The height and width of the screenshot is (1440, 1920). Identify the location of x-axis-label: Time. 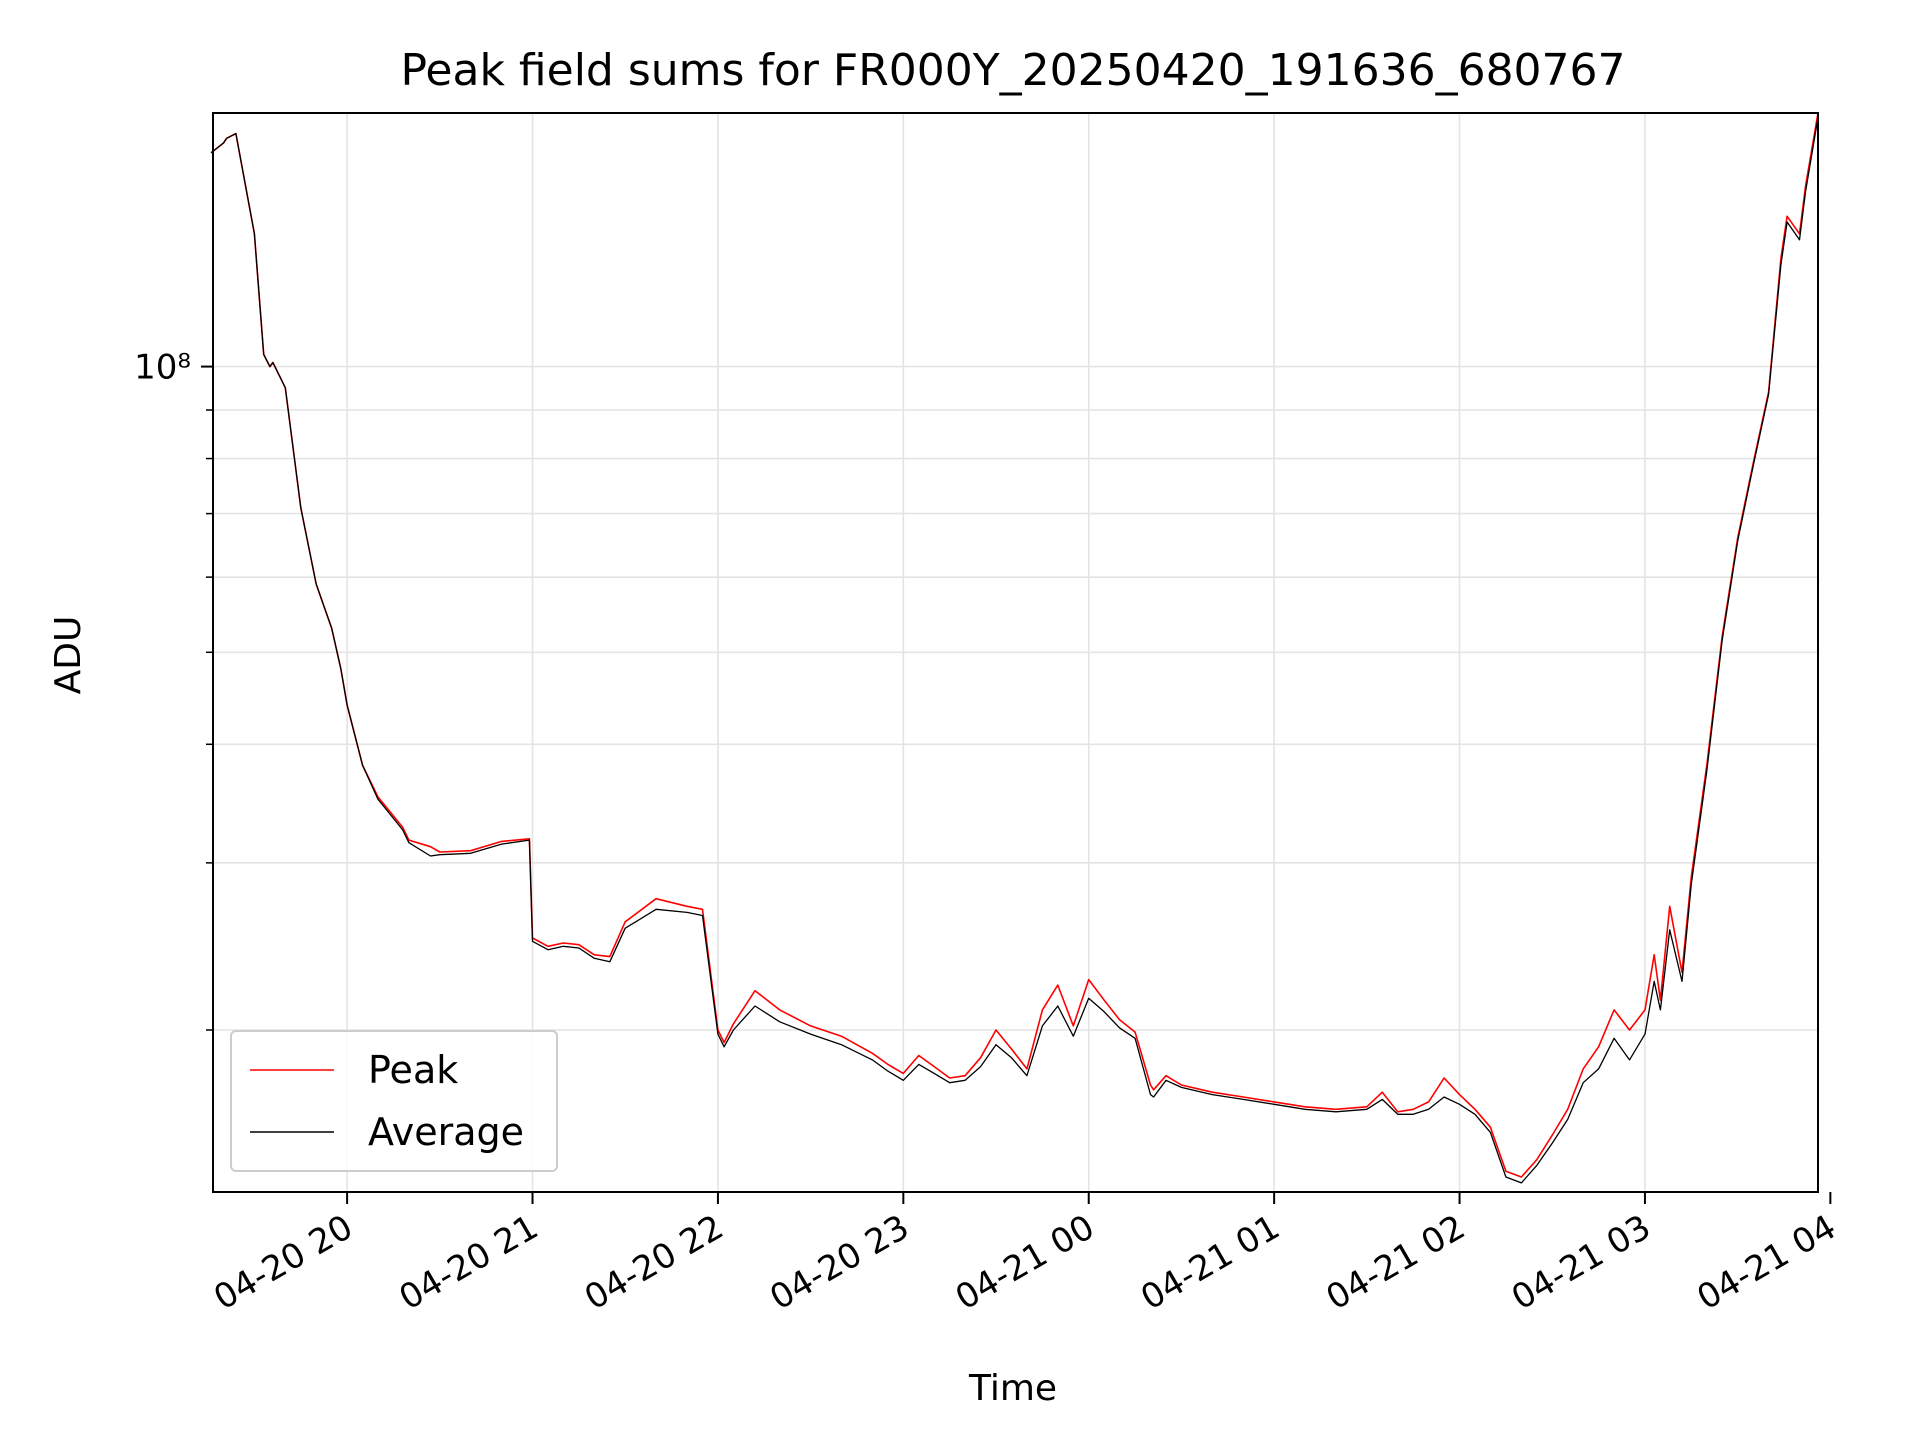
(1012, 1388).